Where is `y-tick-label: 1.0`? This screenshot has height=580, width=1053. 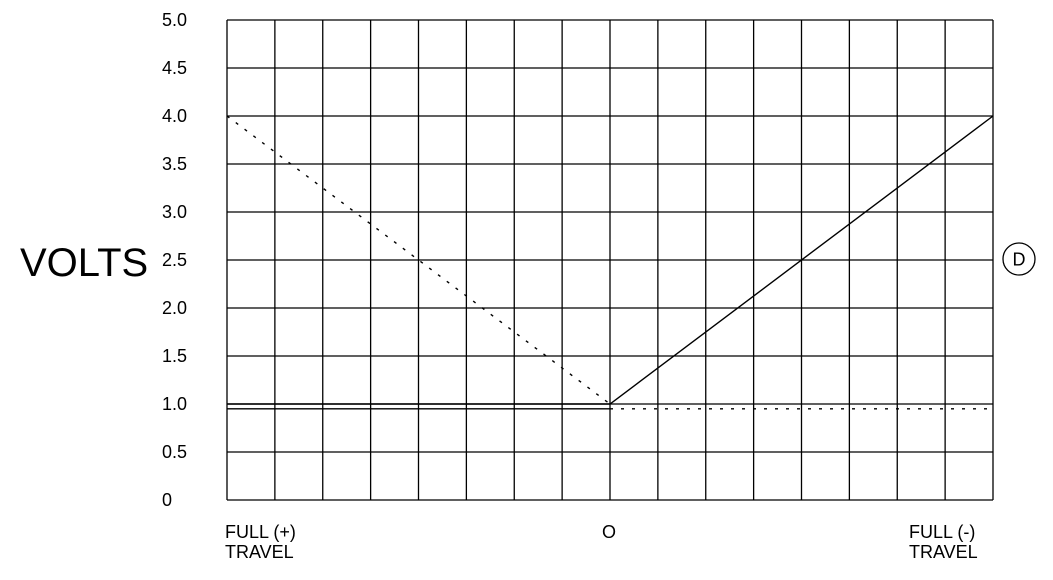 y-tick-label: 1.0 is located at coordinates (174, 404).